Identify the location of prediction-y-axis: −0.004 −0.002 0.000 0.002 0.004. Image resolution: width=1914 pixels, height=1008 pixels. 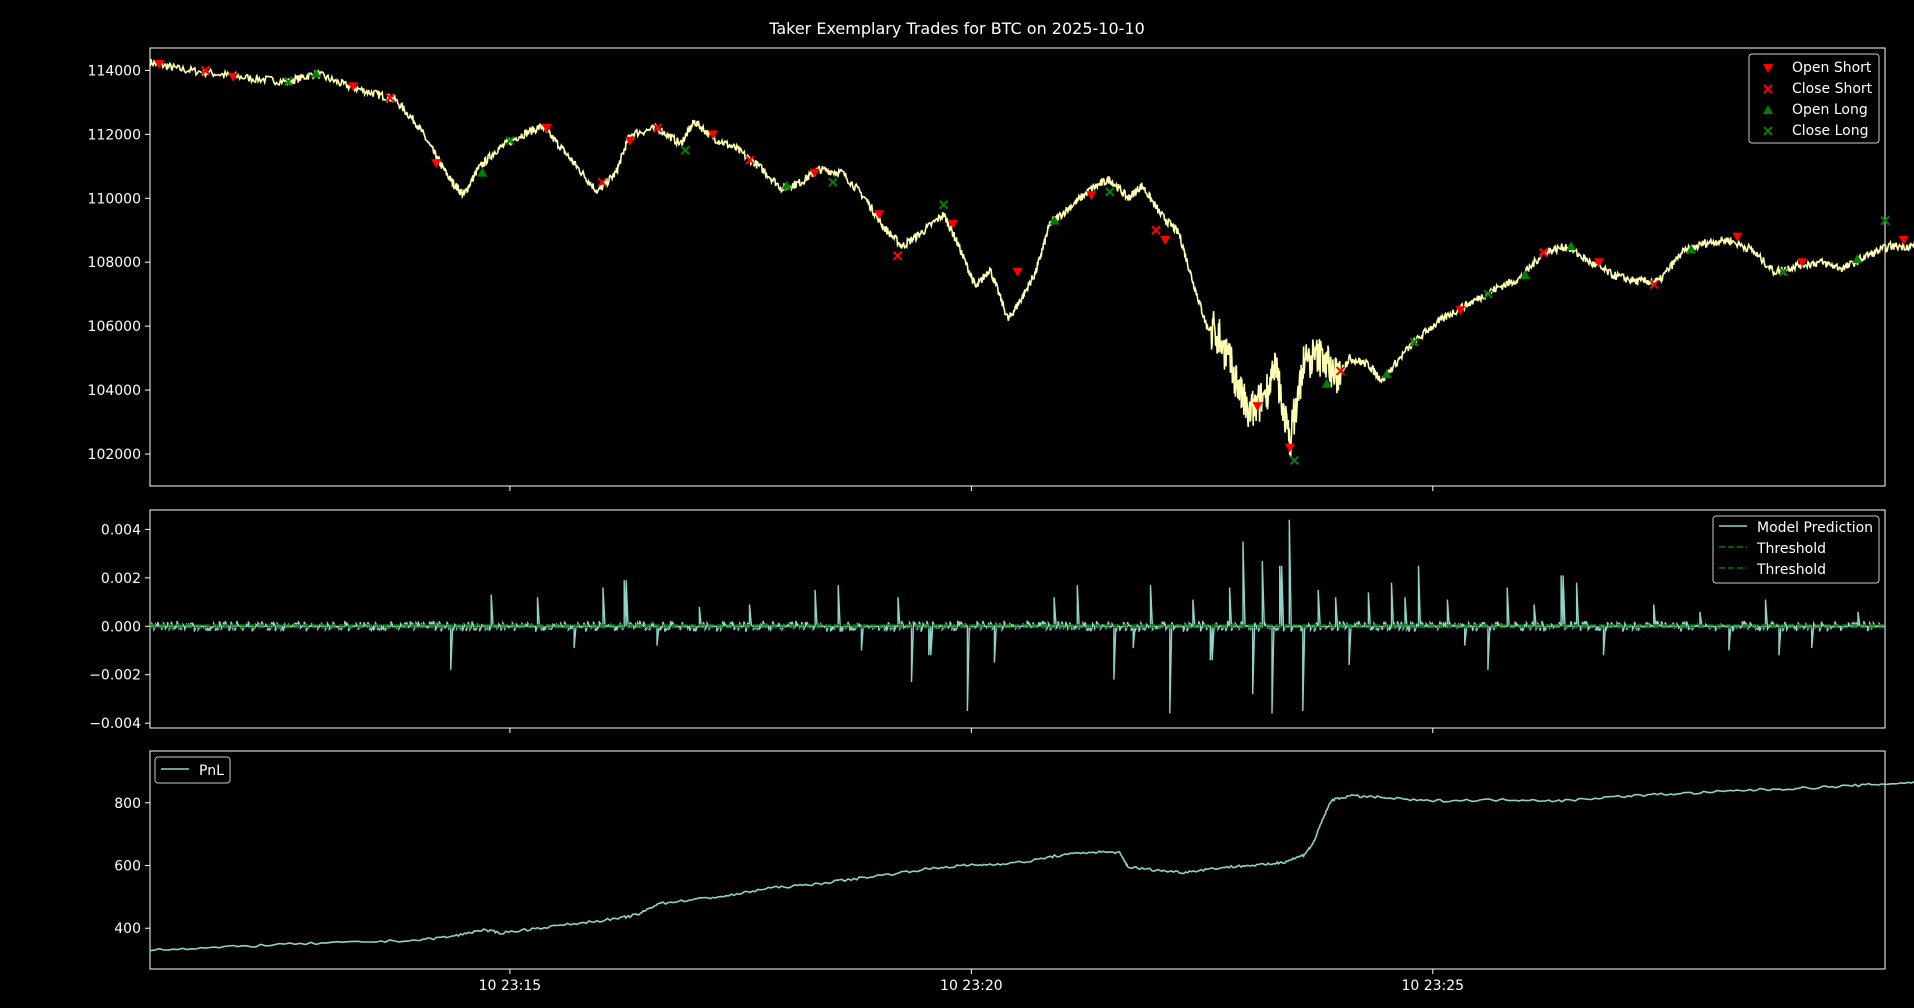
(119, 627).